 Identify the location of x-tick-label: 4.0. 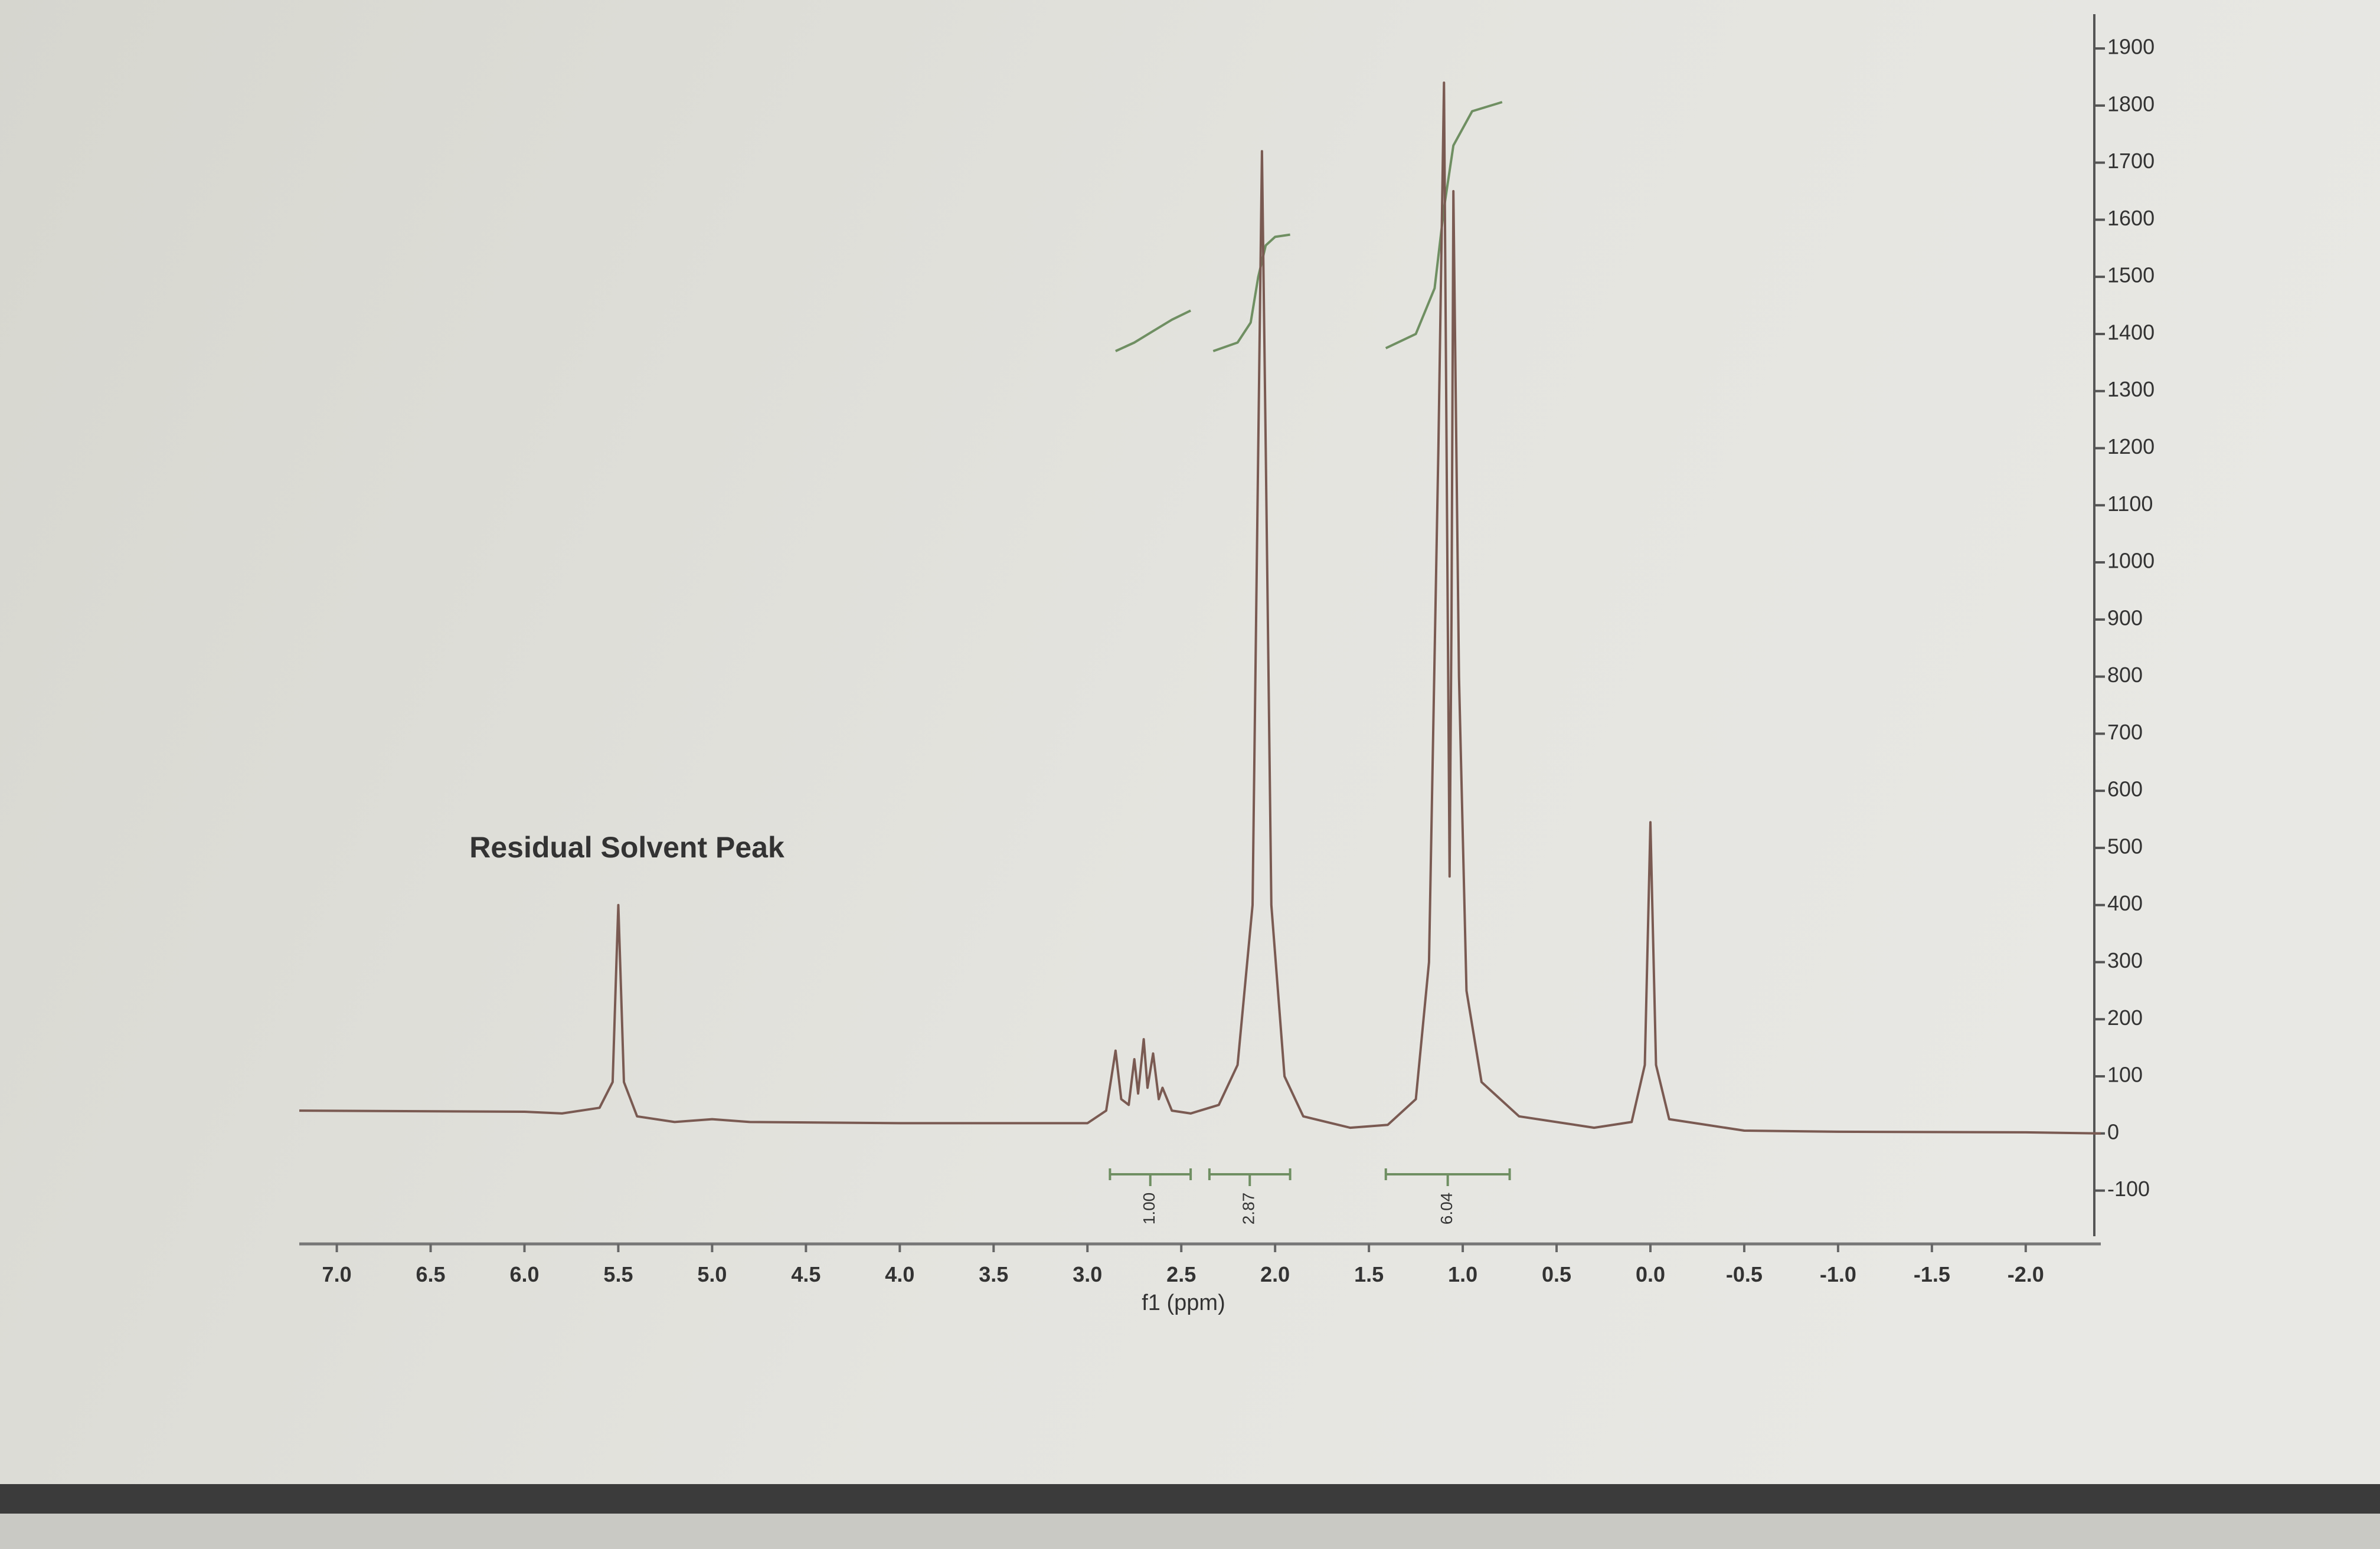
(899, 1274).